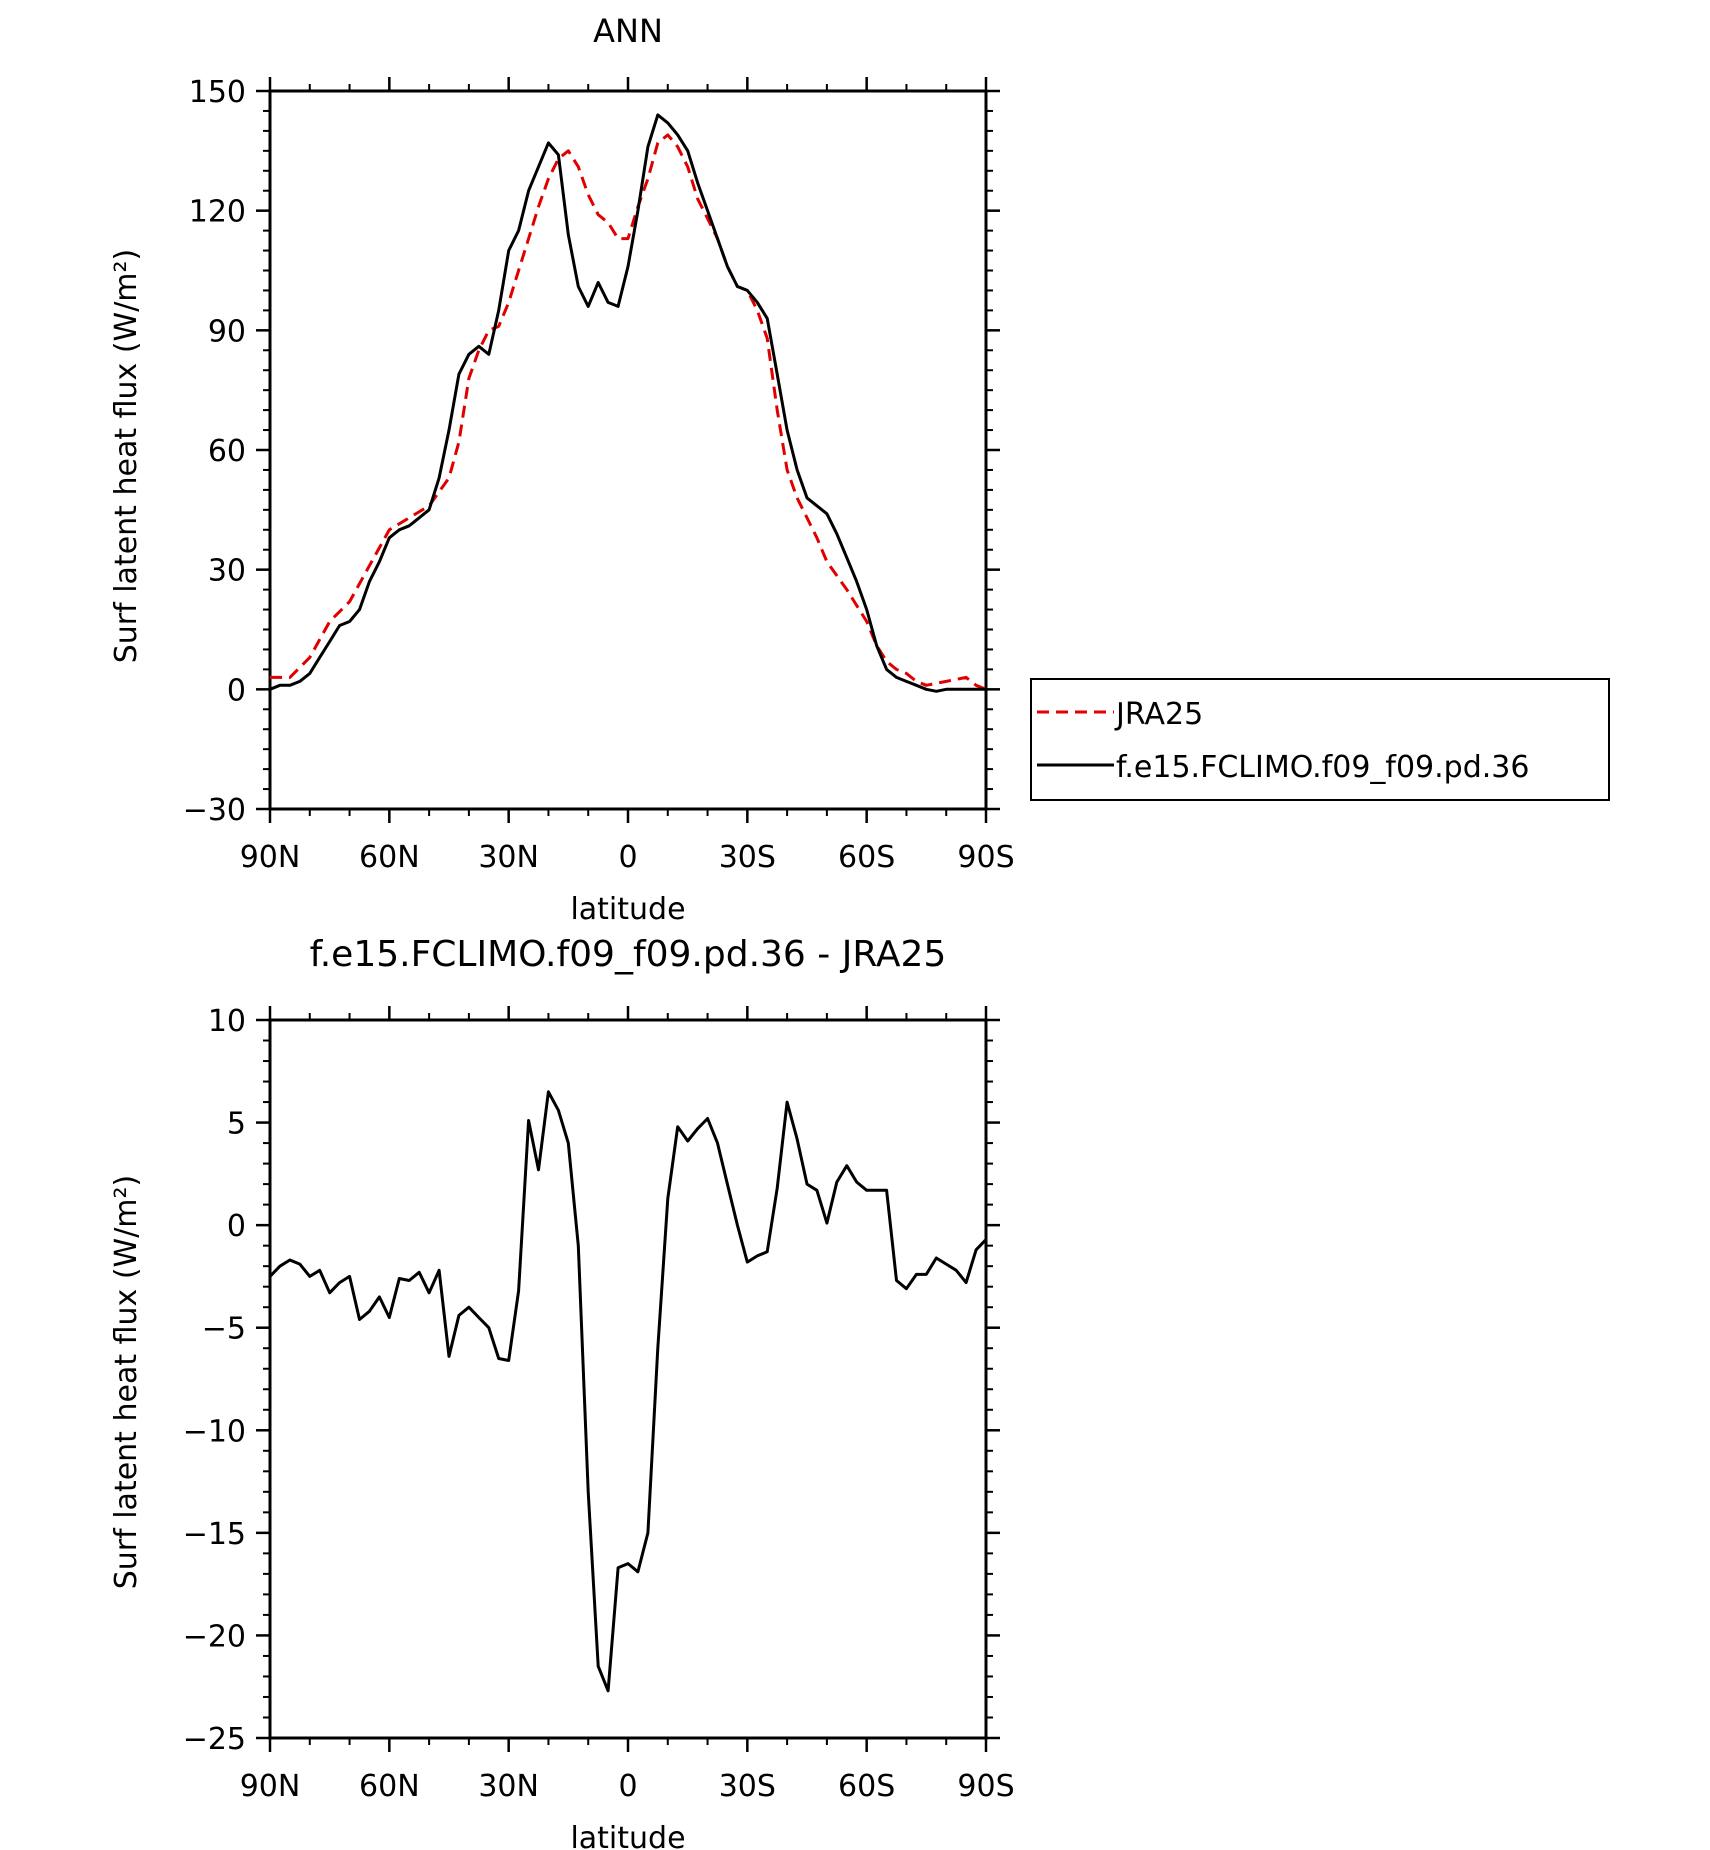 The width and height of the screenshot is (1710, 1850). I want to click on y-tick-label: 90, so click(227, 331).